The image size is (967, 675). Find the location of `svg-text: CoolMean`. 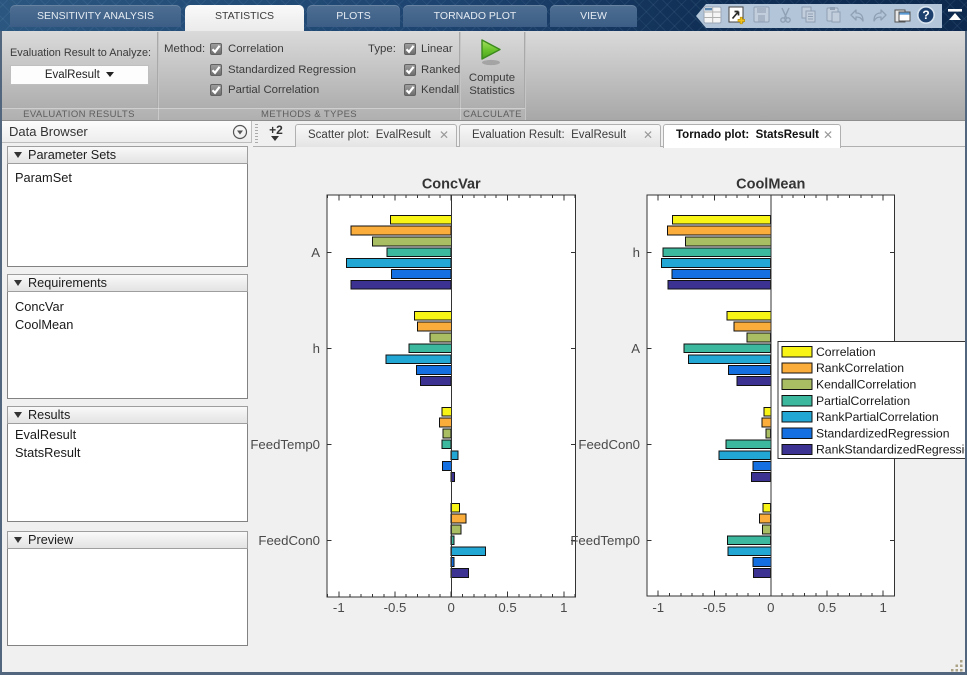

svg-text: CoolMean is located at coordinates (770, 185).